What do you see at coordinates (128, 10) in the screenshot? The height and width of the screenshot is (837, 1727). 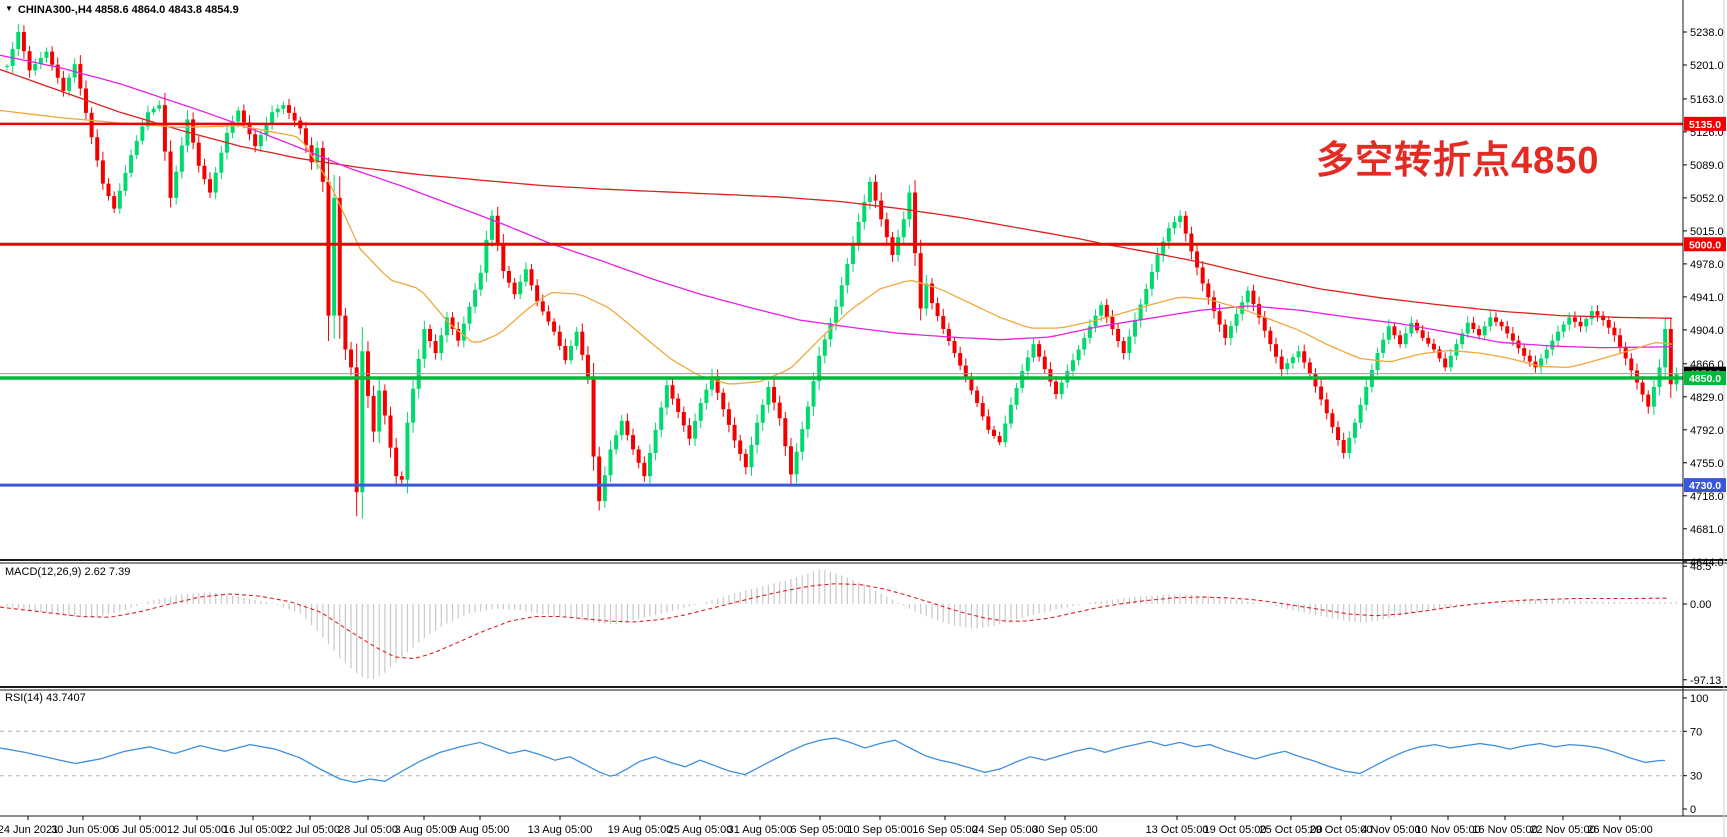 I see `symbol-ohlc-text: CHINA300-,H4 4858.6 4864.0 4843.8 4854.9` at bounding box center [128, 10].